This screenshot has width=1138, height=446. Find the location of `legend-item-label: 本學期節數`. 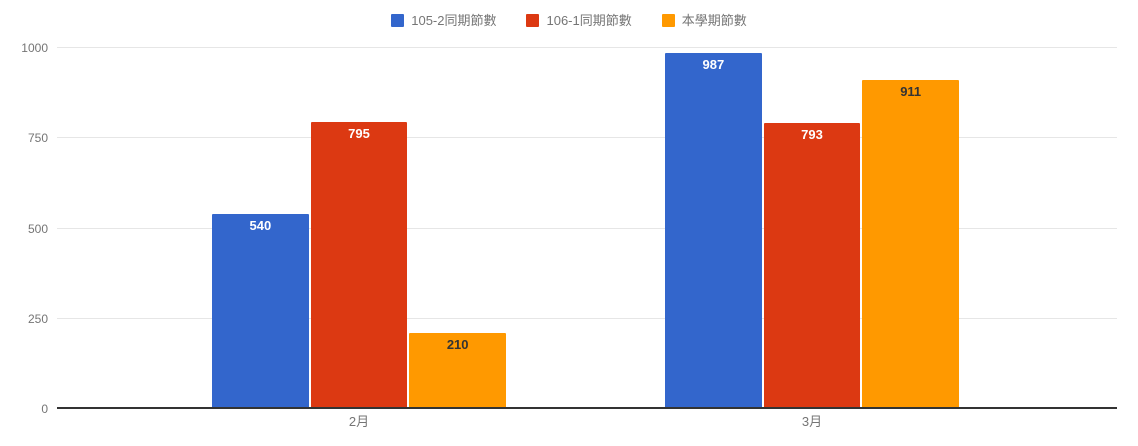

legend-item-label: 本學期節數 is located at coordinates (714, 20).